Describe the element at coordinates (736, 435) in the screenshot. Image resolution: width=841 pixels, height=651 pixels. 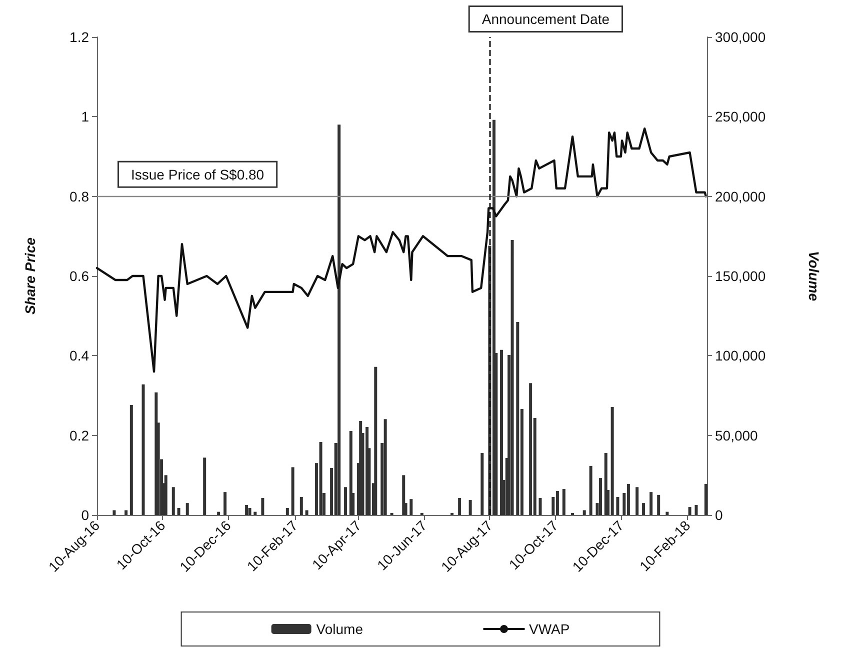
I see `y2-tick-label: 50,000` at that location.